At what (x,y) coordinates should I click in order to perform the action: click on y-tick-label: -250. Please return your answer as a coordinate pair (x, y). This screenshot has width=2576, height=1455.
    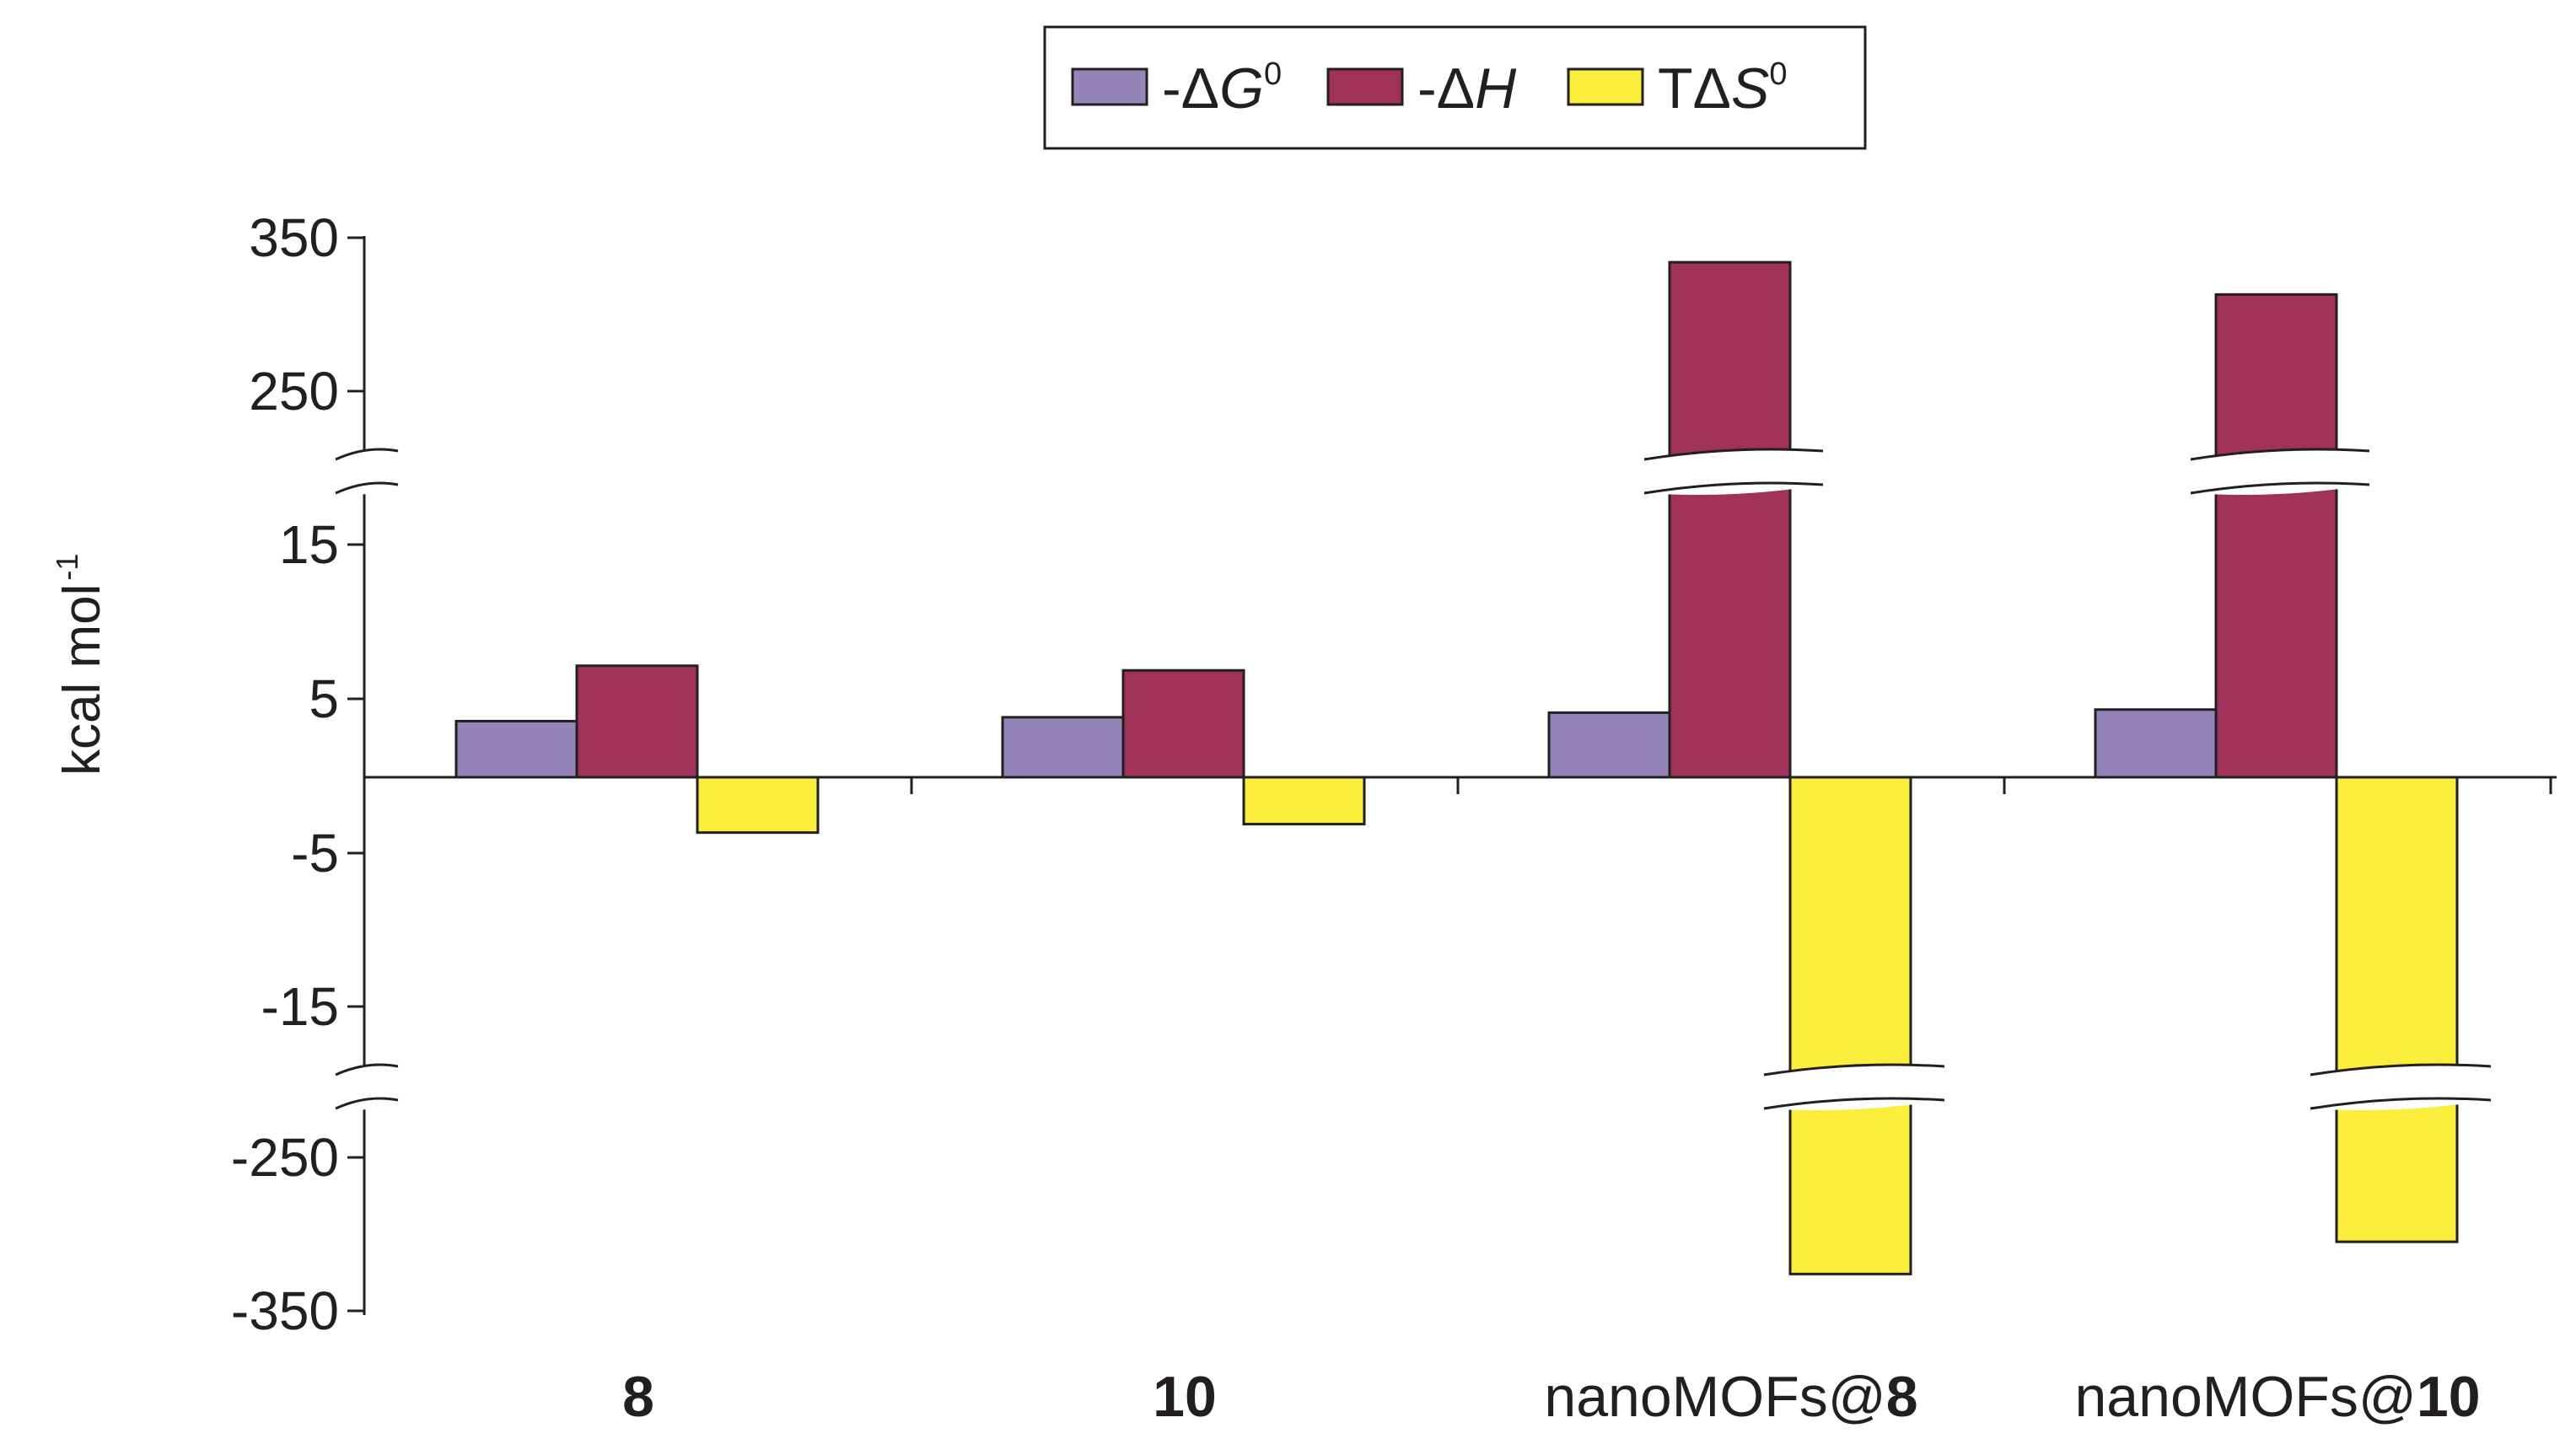
    Looking at the image, I should click on (285, 1158).